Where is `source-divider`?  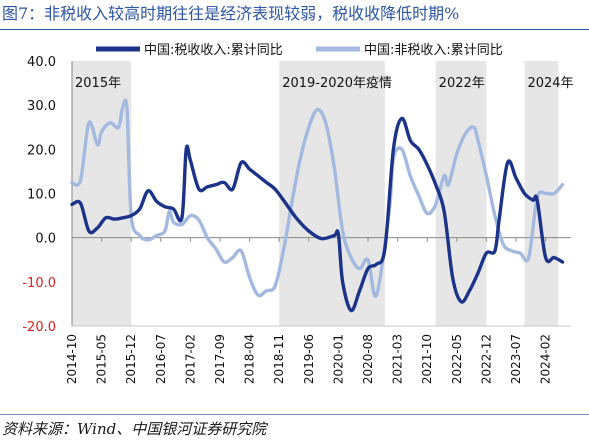
source-divider is located at coordinates (294, 414).